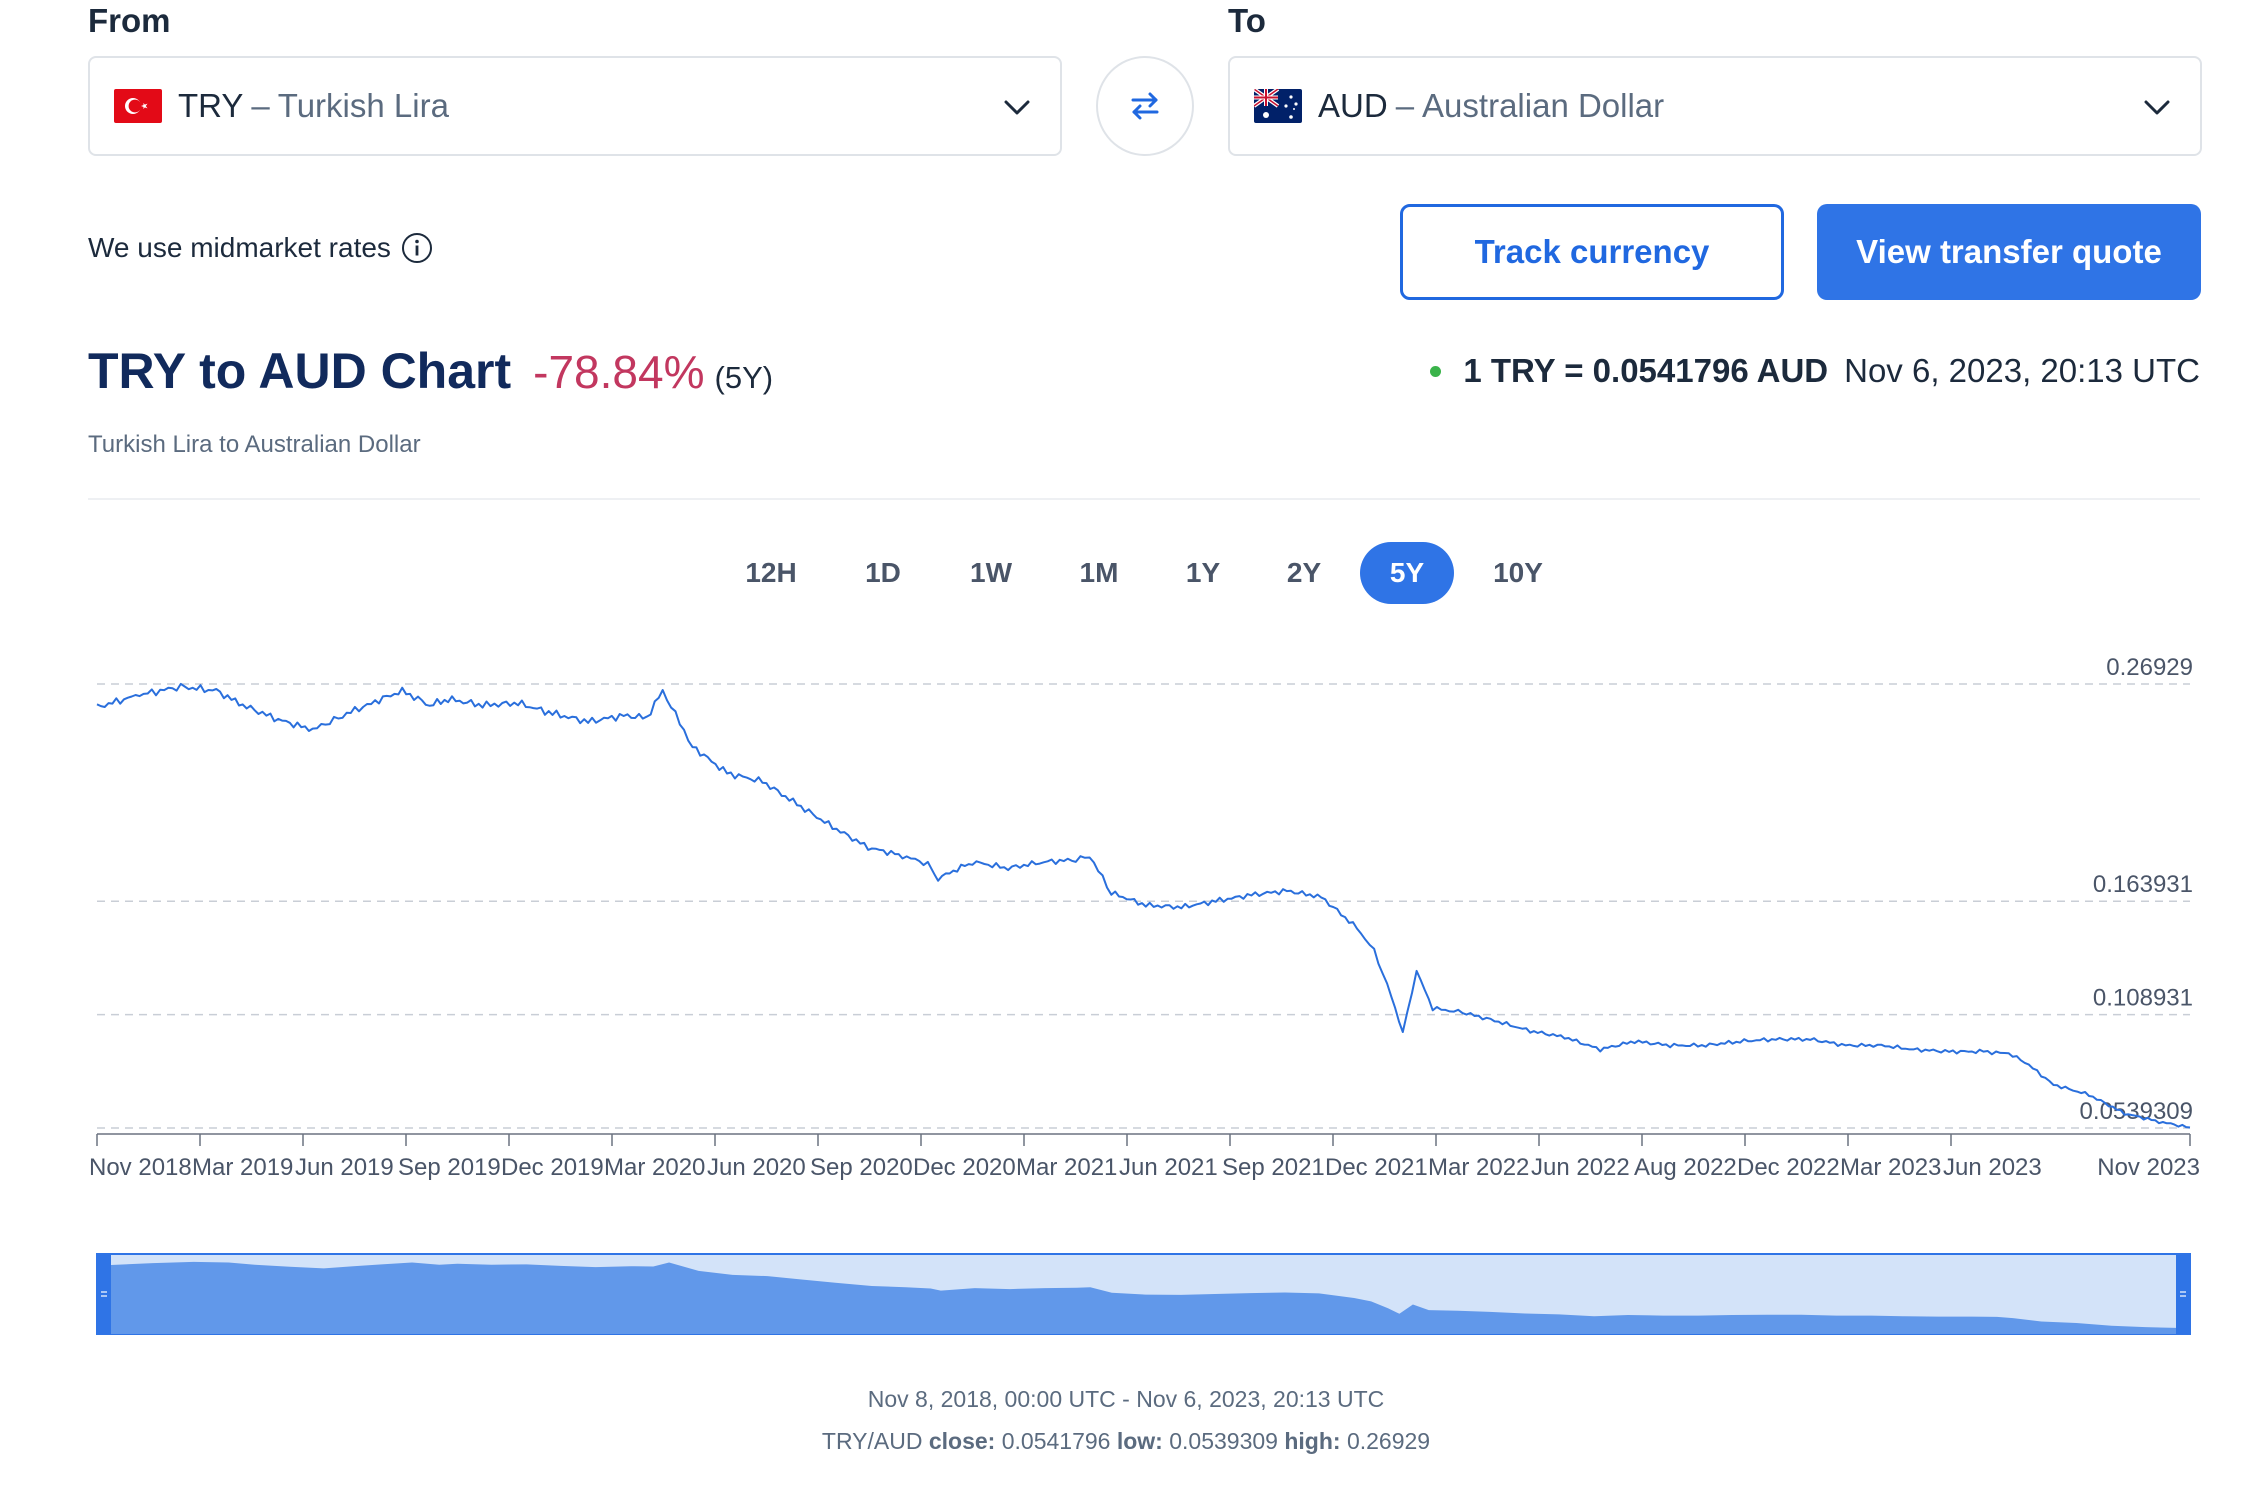  I want to click on tab-2y: 2Y, so click(1304, 572).